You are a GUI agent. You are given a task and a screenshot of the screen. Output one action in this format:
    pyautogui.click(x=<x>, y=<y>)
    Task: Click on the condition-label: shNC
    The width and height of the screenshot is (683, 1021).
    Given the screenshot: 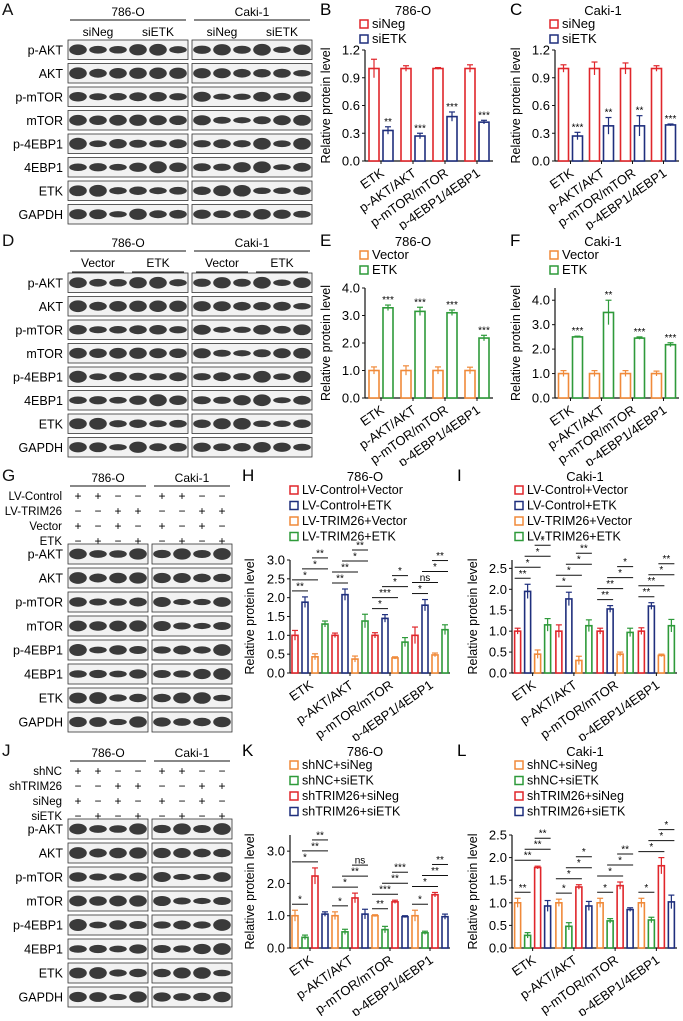 What is the action you would take?
    pyautogui.click(x=47, y=772)
    